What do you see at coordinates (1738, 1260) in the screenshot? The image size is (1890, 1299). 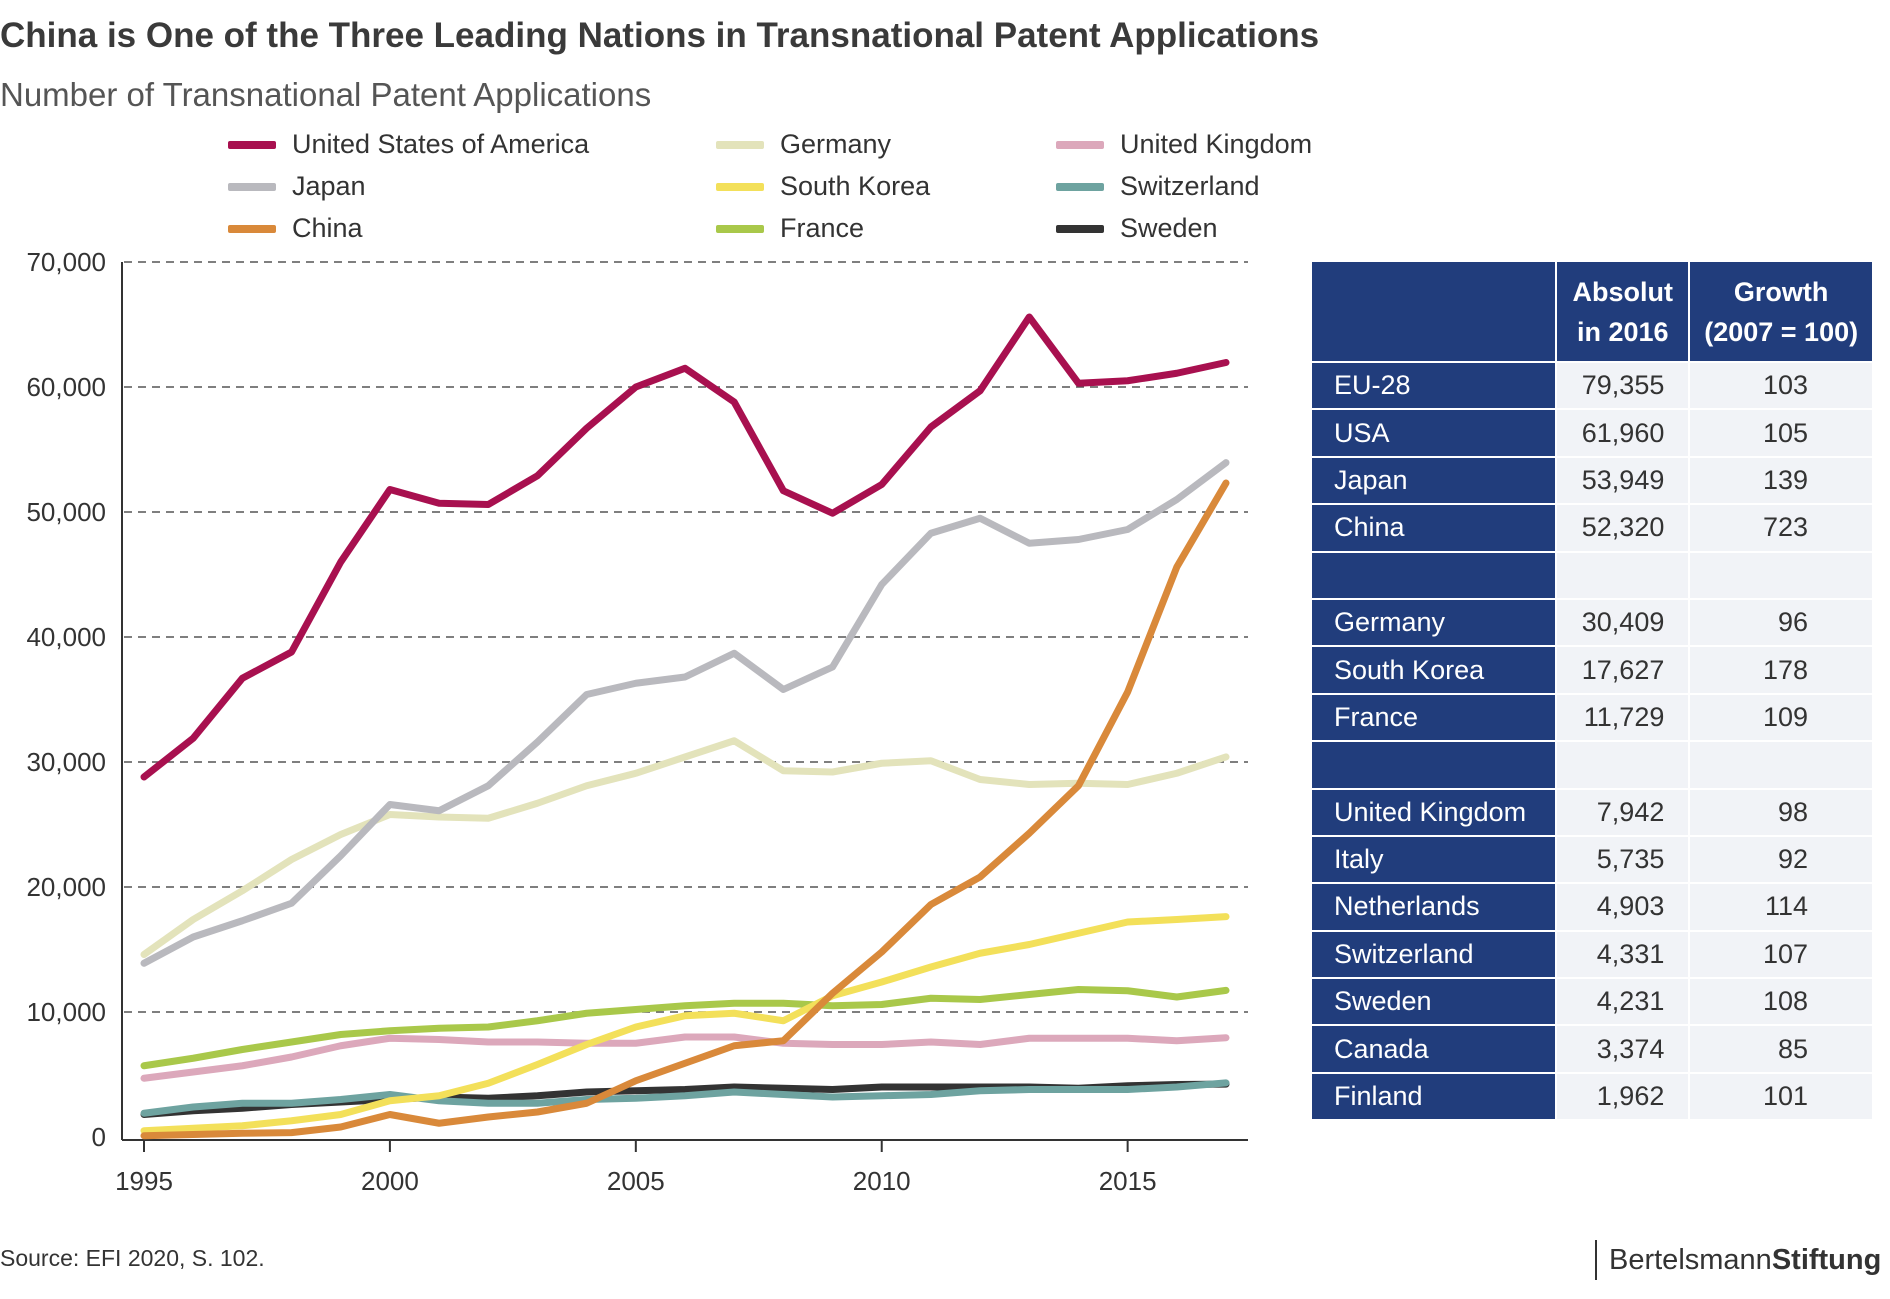 I see `brand-logo: BertelsmannStiftung` at bounding box center [1738, 1260].